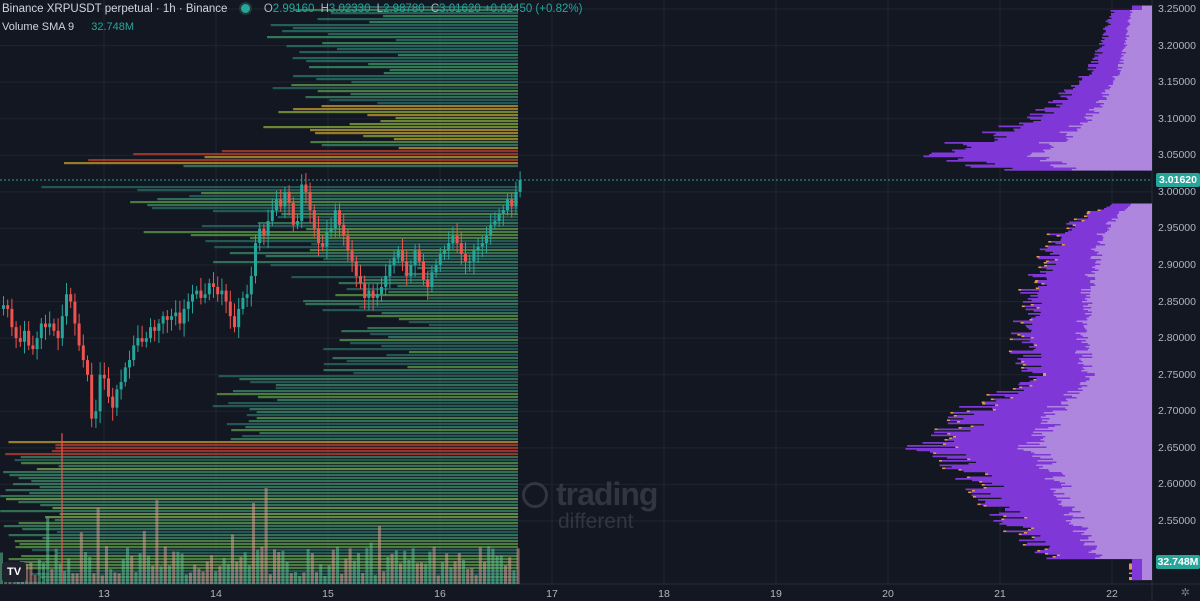  I want to click on time-tick-label: 21, so click(1000, 594).